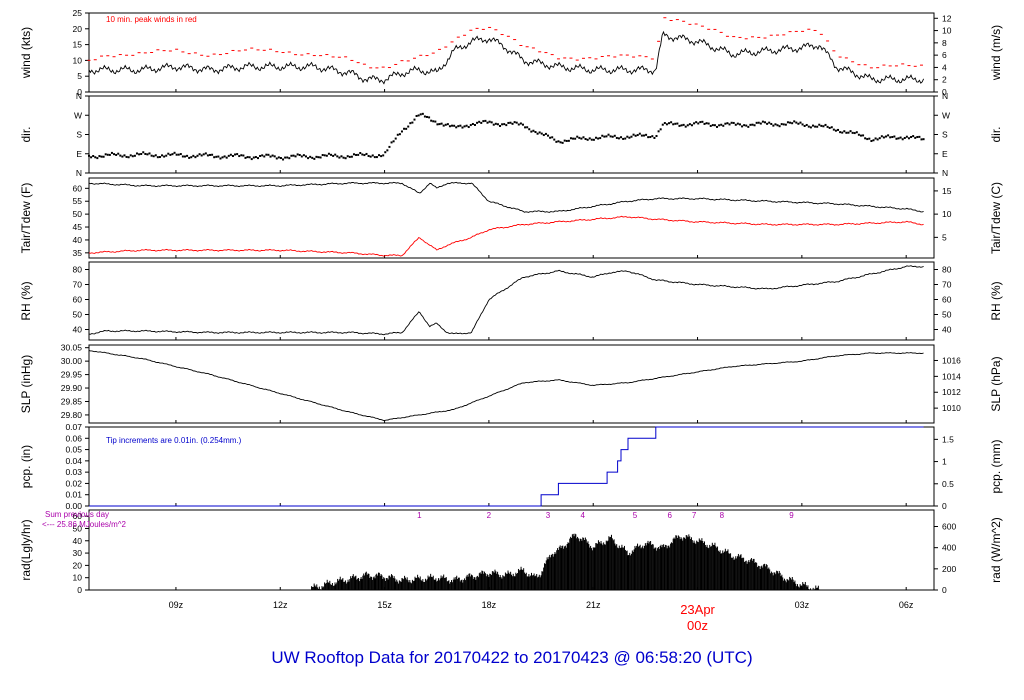 The width and height of the screenshot is (1024, 700). I want to click on y-tick-label-rad: 30, so click(78, 553).